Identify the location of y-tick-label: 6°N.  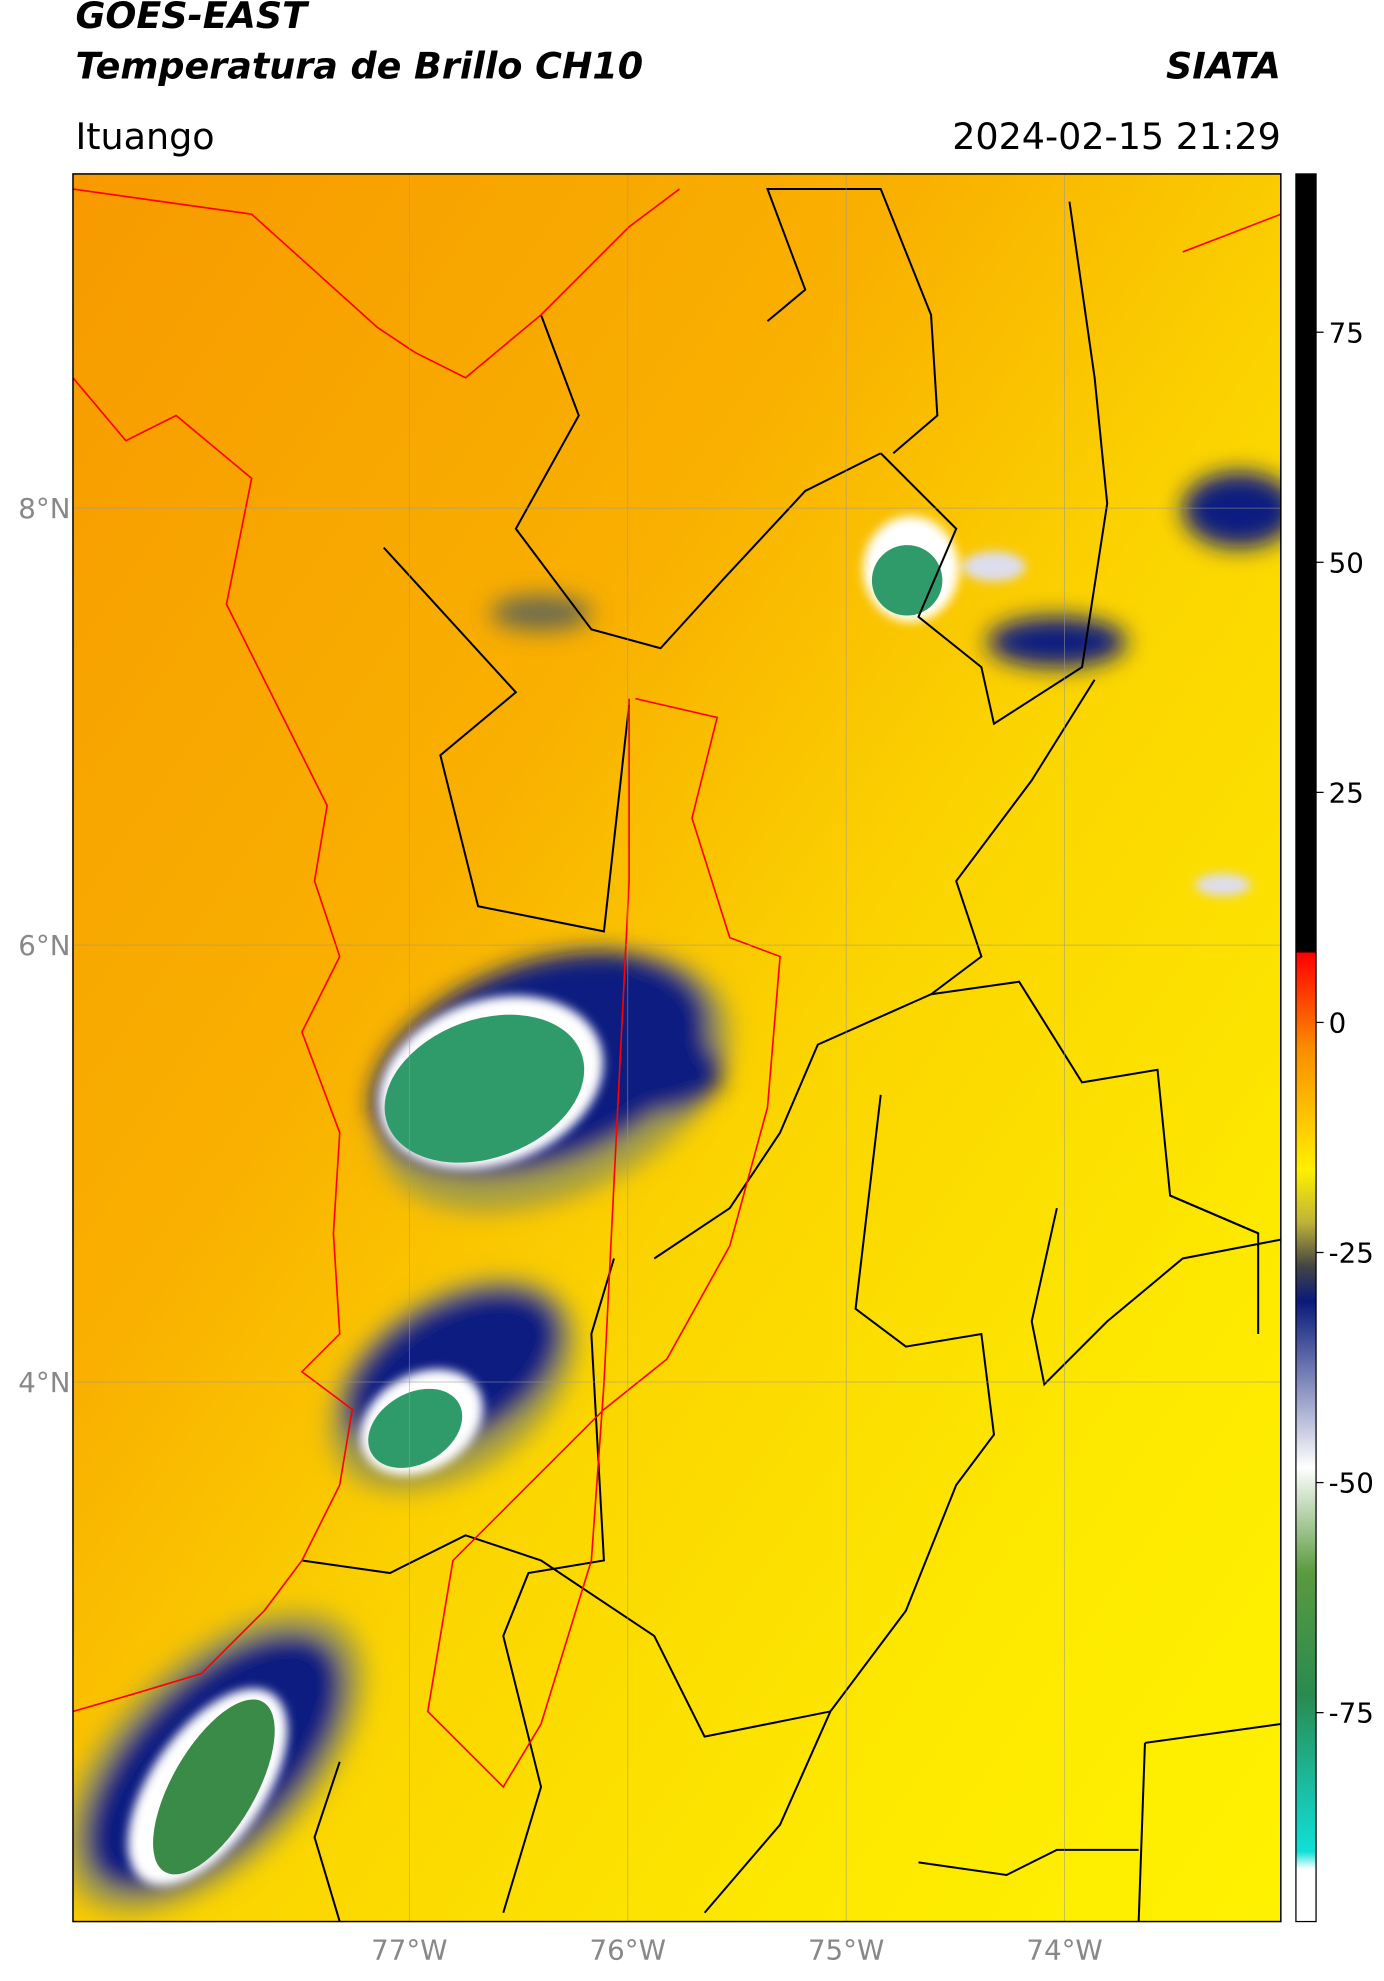
(44, 945).